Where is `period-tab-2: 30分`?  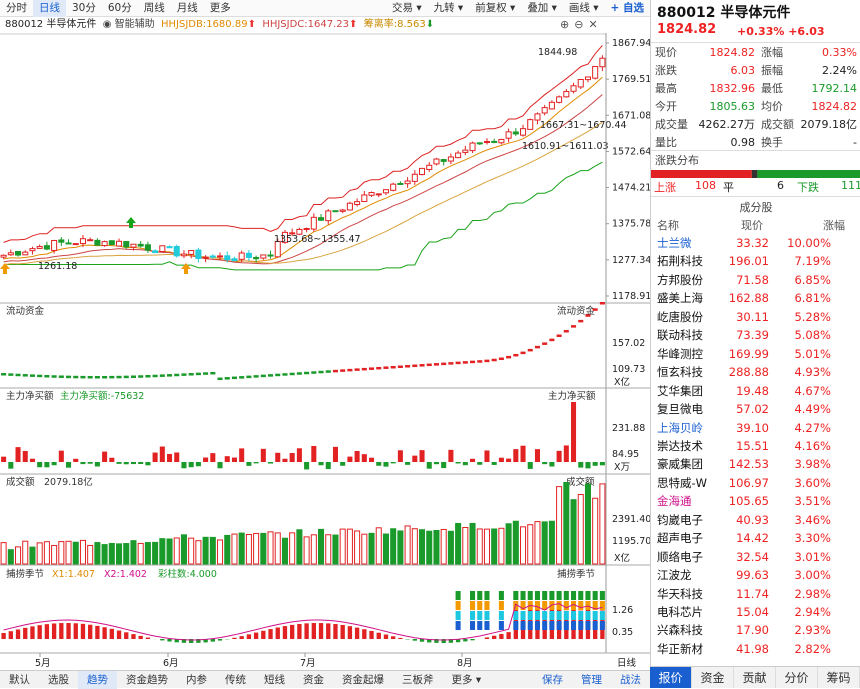
period-tab-2: 30分 is located at coordinates (84, 8).